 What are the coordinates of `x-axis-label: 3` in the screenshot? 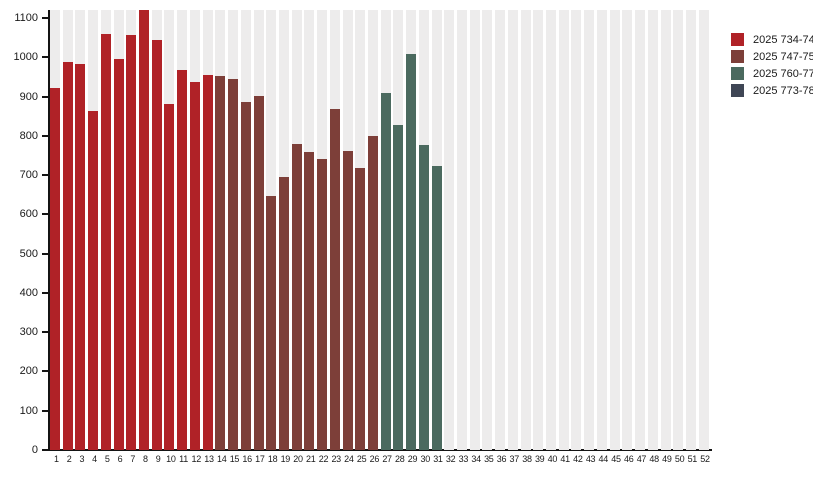 It's located at (82, 459).